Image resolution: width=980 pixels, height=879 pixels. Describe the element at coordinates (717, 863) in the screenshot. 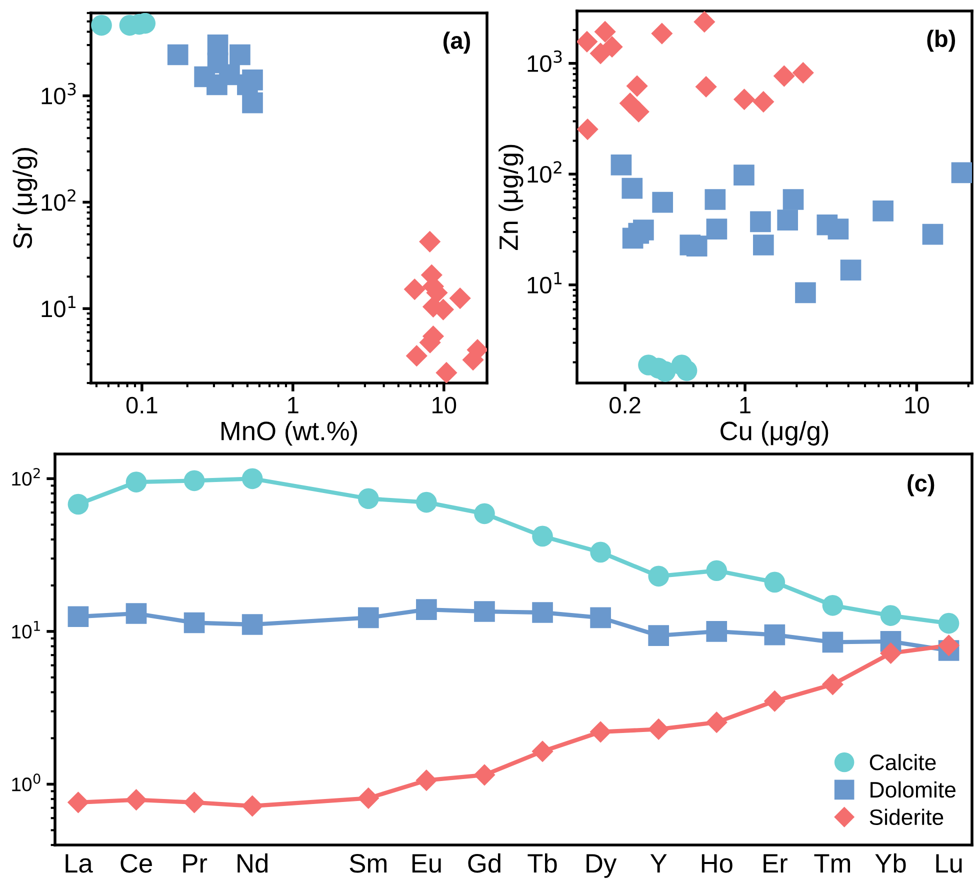

I see `x-tick-label: Ho` at that location.